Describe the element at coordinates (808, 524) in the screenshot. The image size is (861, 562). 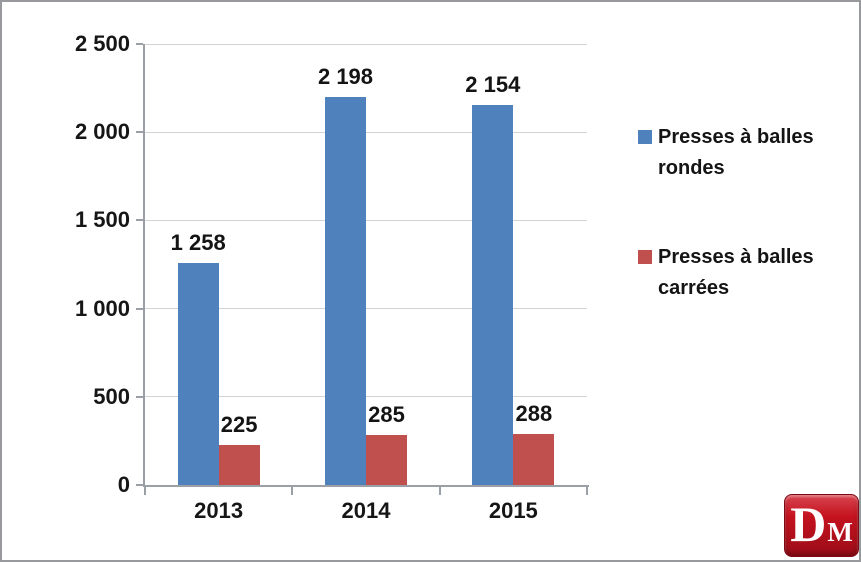
I see `logo-letter-d: D` at that location.